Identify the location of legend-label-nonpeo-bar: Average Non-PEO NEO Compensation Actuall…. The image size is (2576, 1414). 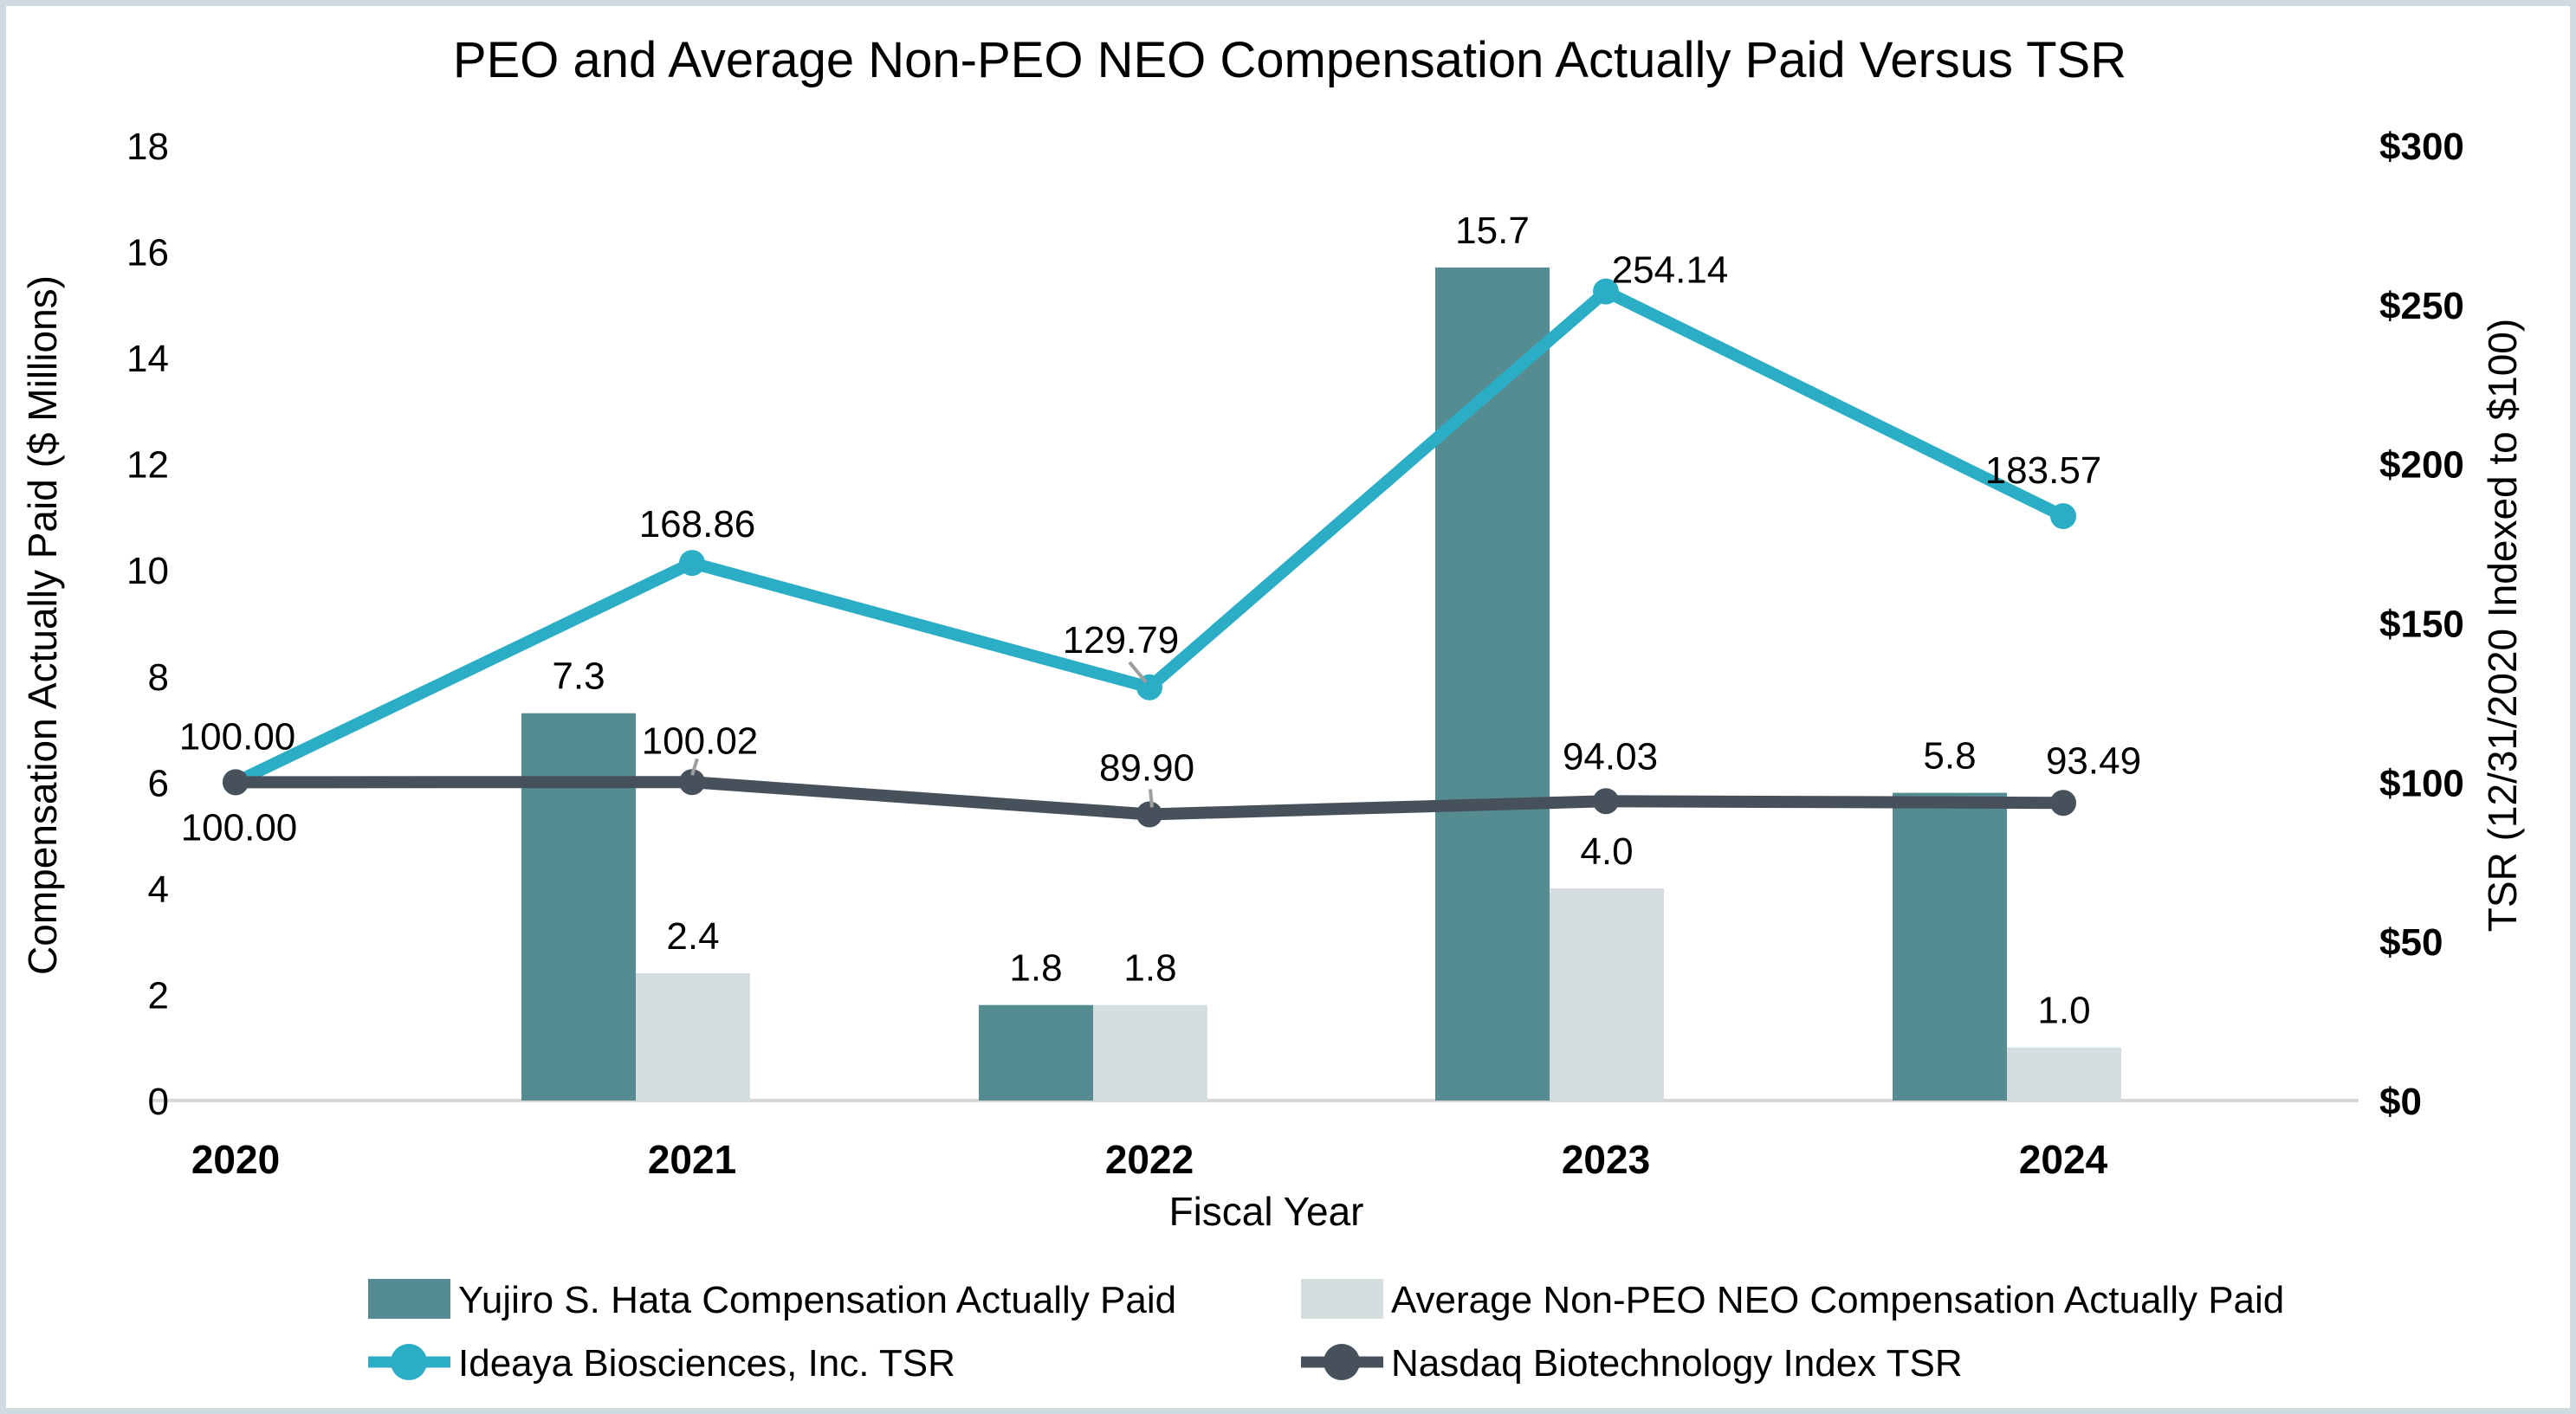
(1837, 1300).